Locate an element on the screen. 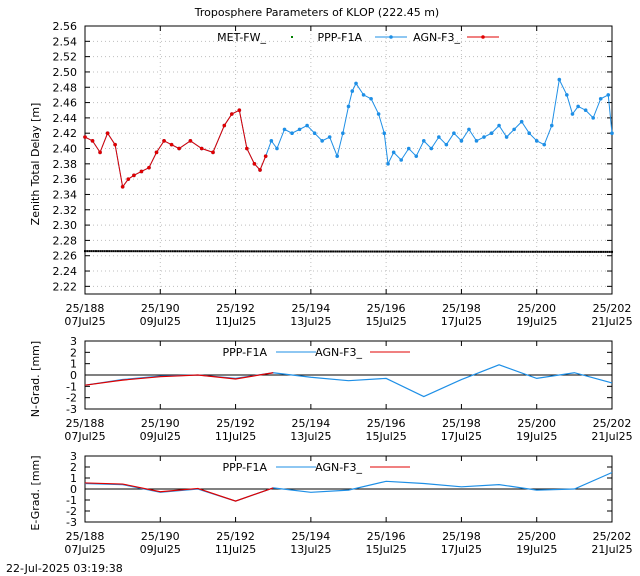  x-tick-label: 25/194 is located at coordinates (311, 308).